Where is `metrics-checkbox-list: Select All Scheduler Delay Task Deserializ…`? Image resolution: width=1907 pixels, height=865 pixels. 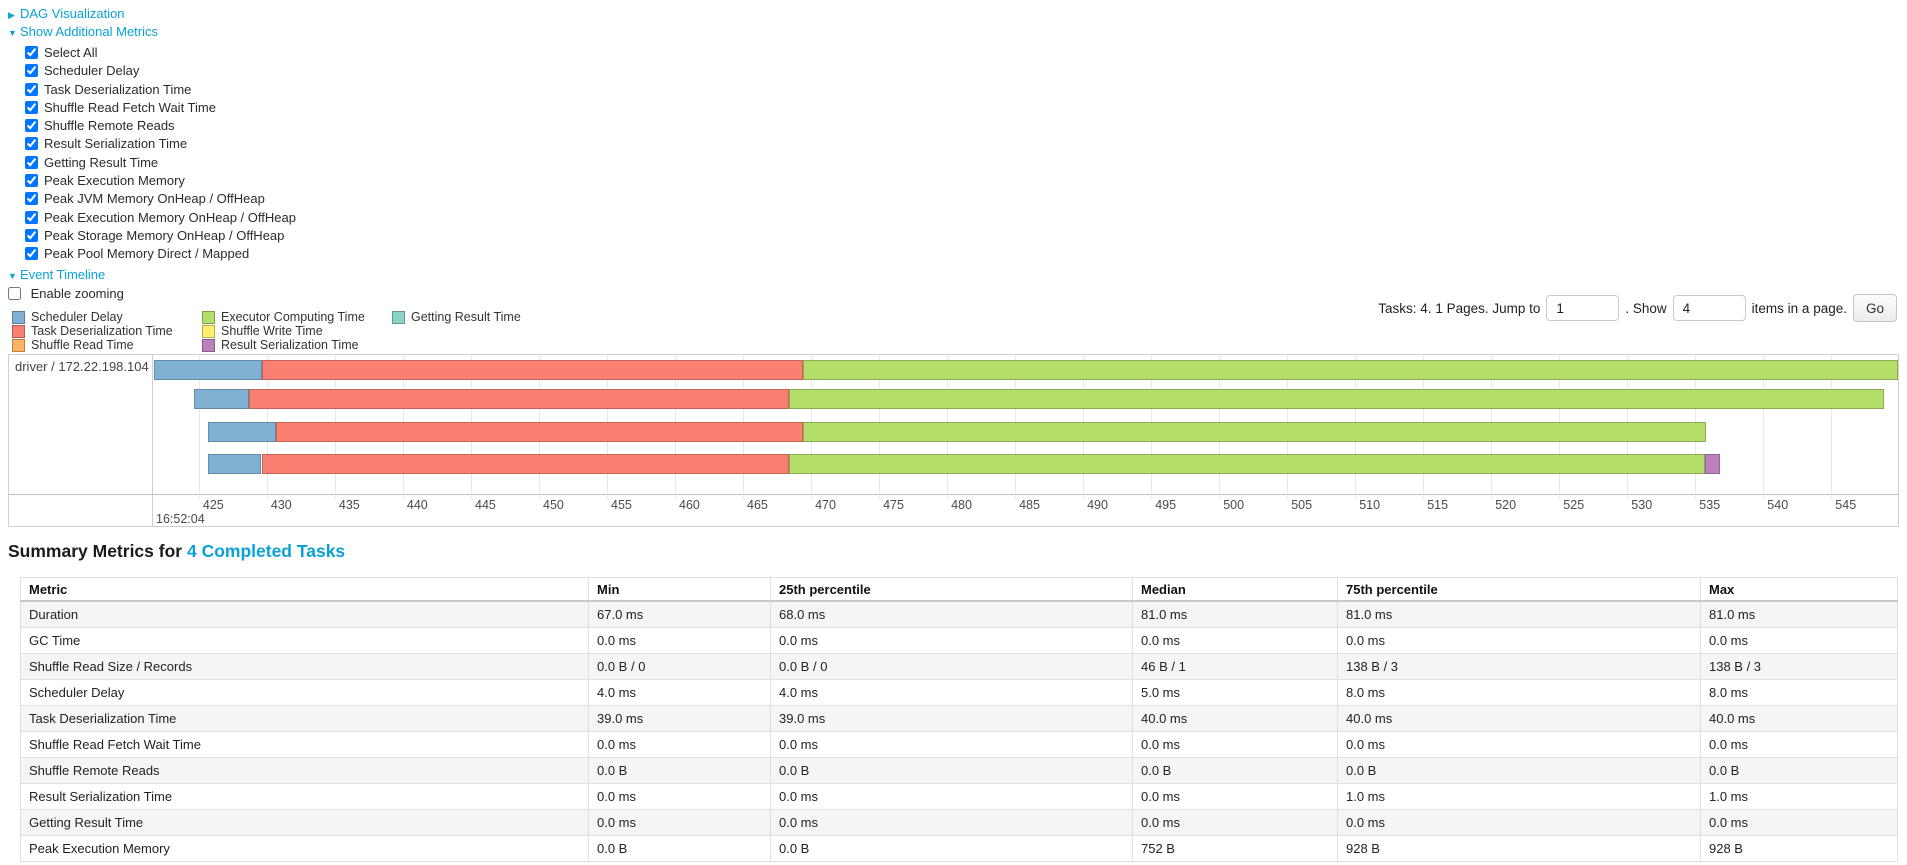 metrics-checkbox-list: Select All Scheduler Delay Task Deserializ… is located at coordinates (160, 155).